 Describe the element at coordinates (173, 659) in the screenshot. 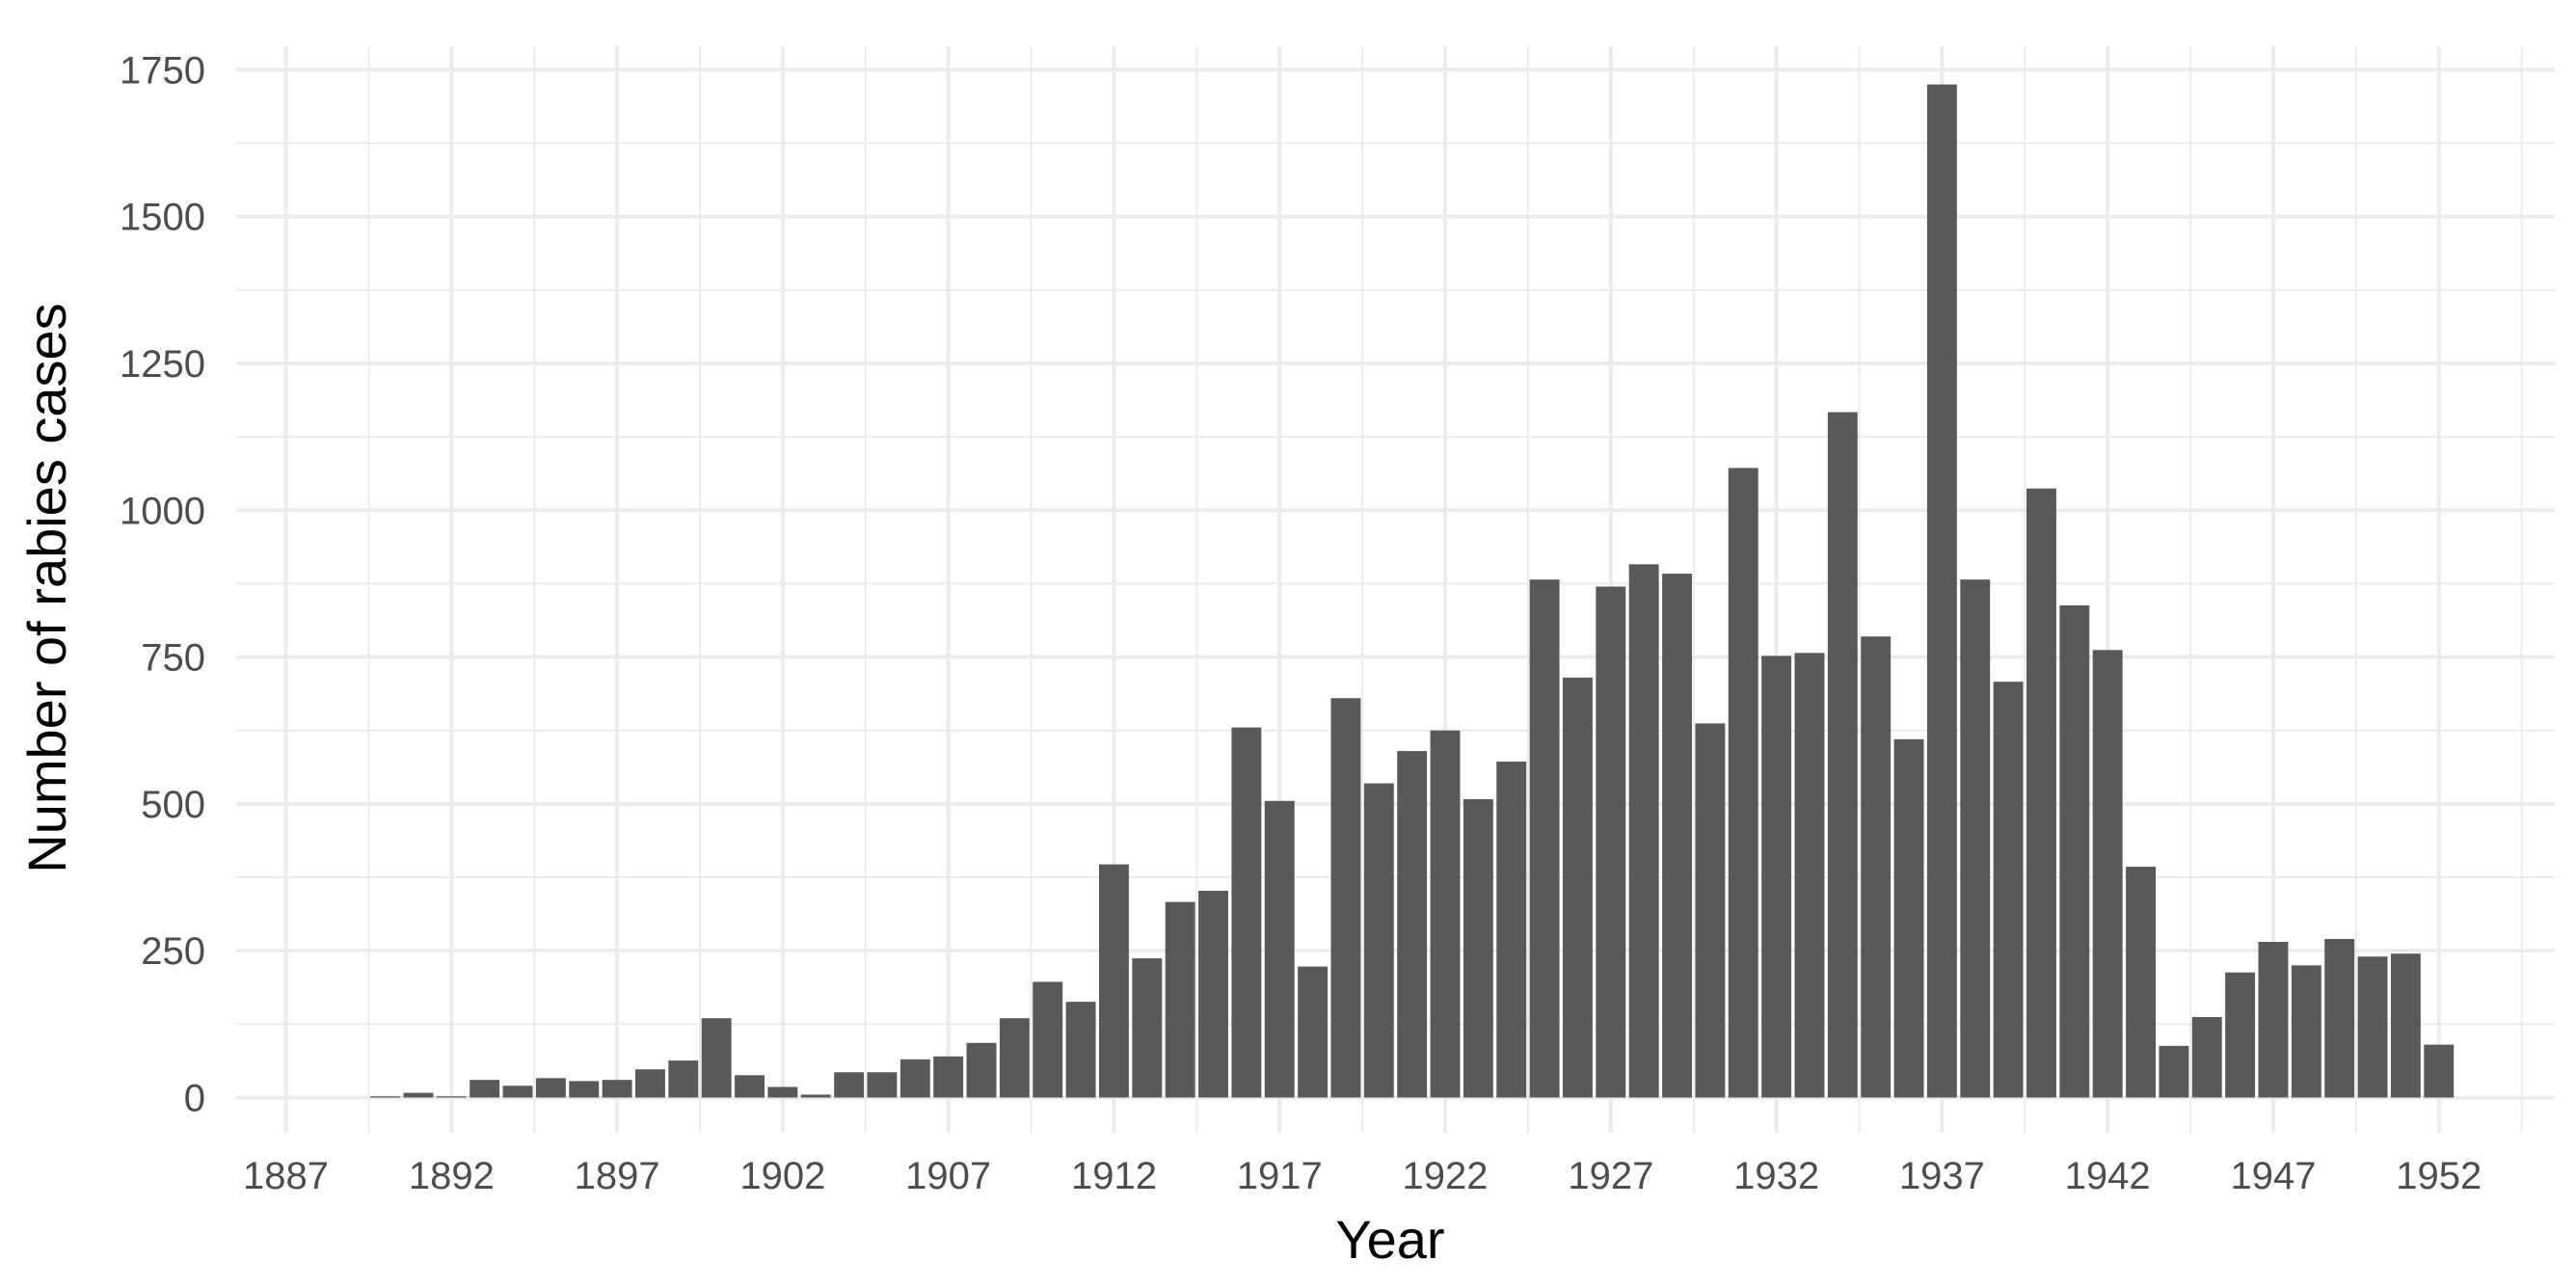

I see `y-tick-label: 750` at that location.